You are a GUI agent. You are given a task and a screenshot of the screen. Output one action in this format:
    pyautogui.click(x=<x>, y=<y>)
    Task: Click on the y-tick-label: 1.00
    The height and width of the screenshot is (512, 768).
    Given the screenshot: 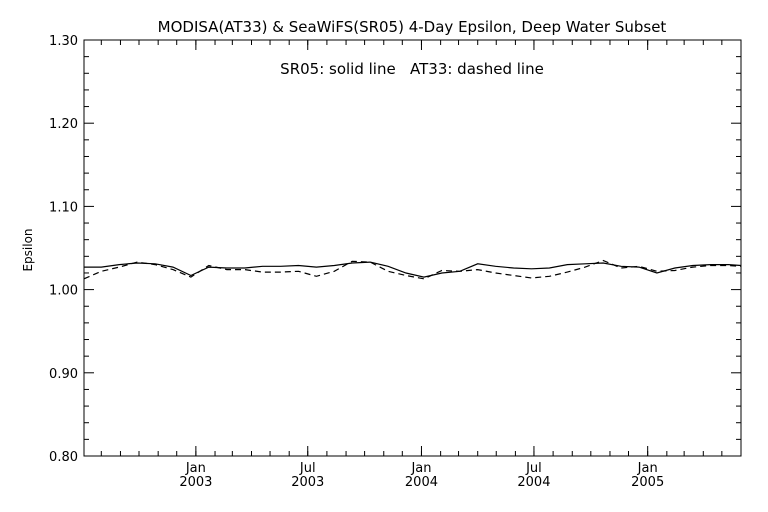 What is the action you would take?
    pyautogui.click(x=63, y=291)
    